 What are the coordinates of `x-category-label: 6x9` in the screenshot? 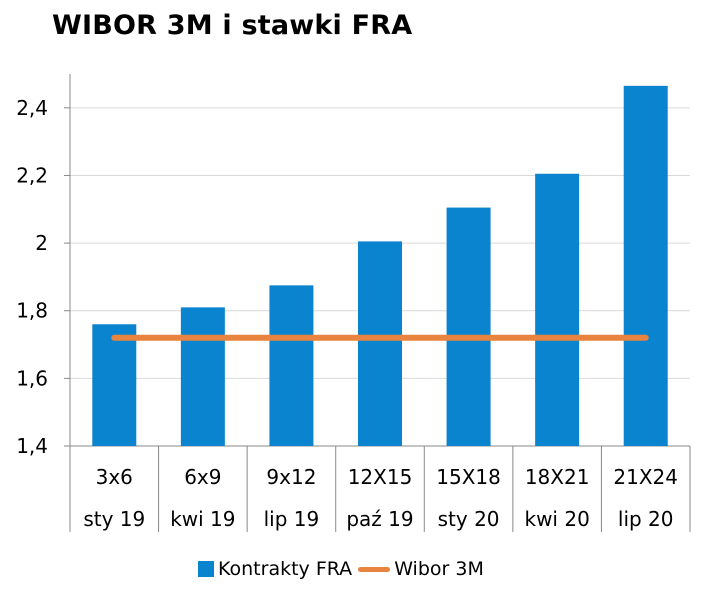 It's located at (202, 477).